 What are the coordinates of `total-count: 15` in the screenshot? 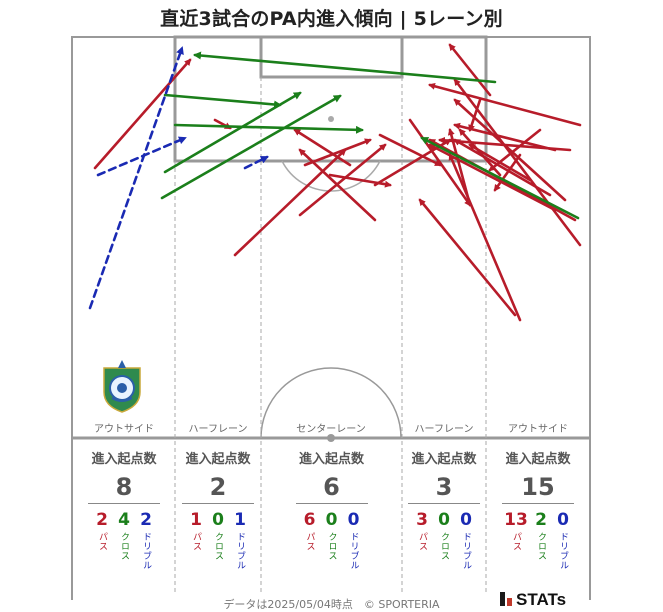 It's located at (538, 487).